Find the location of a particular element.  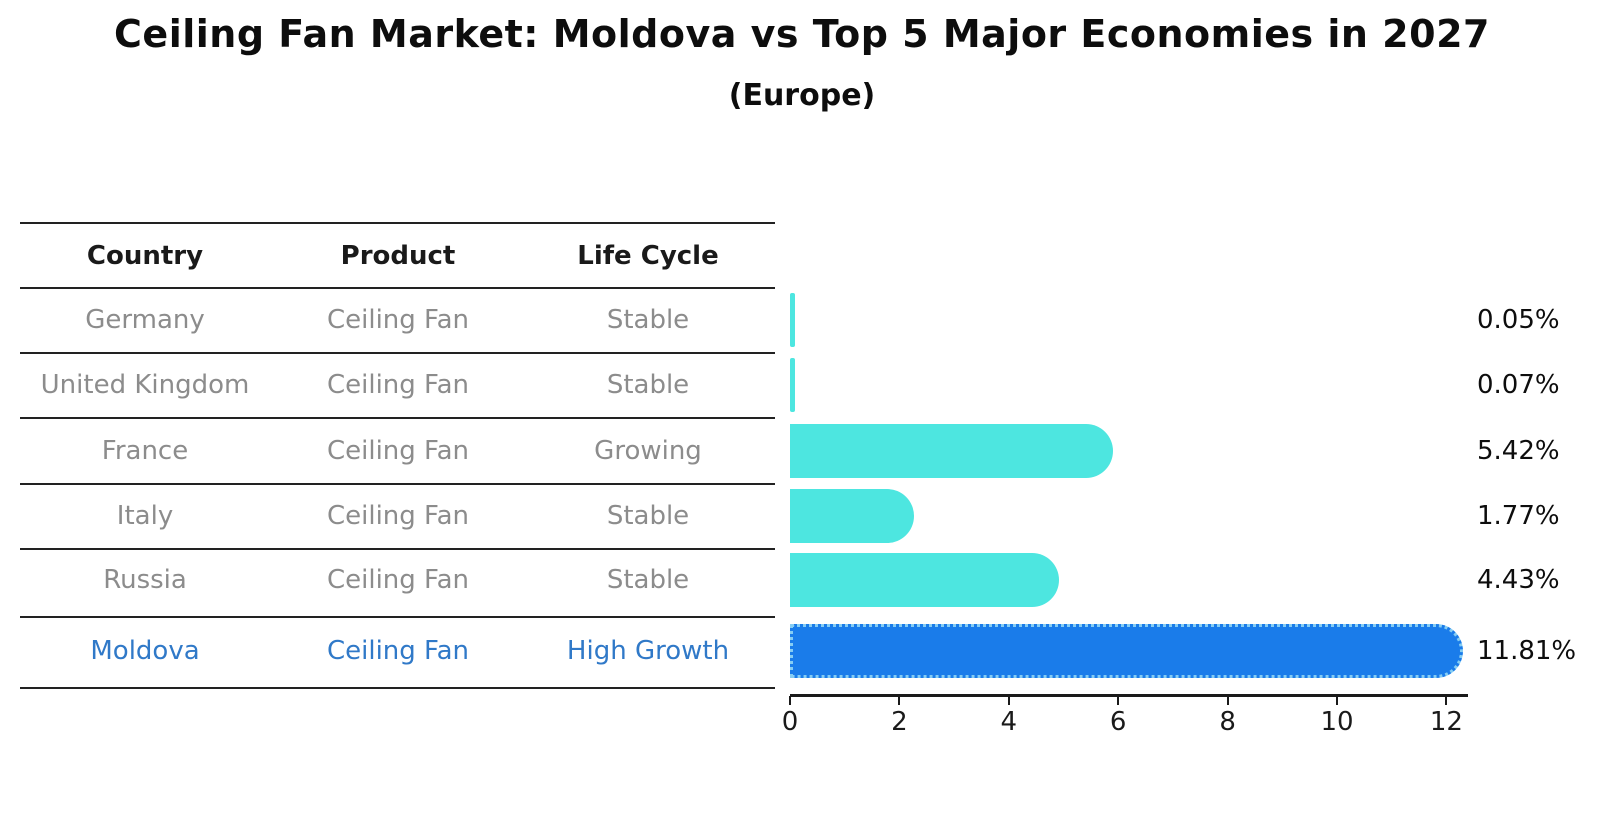

col-header-life-cycle: Life Cycle is located at coordinates (648, 256).